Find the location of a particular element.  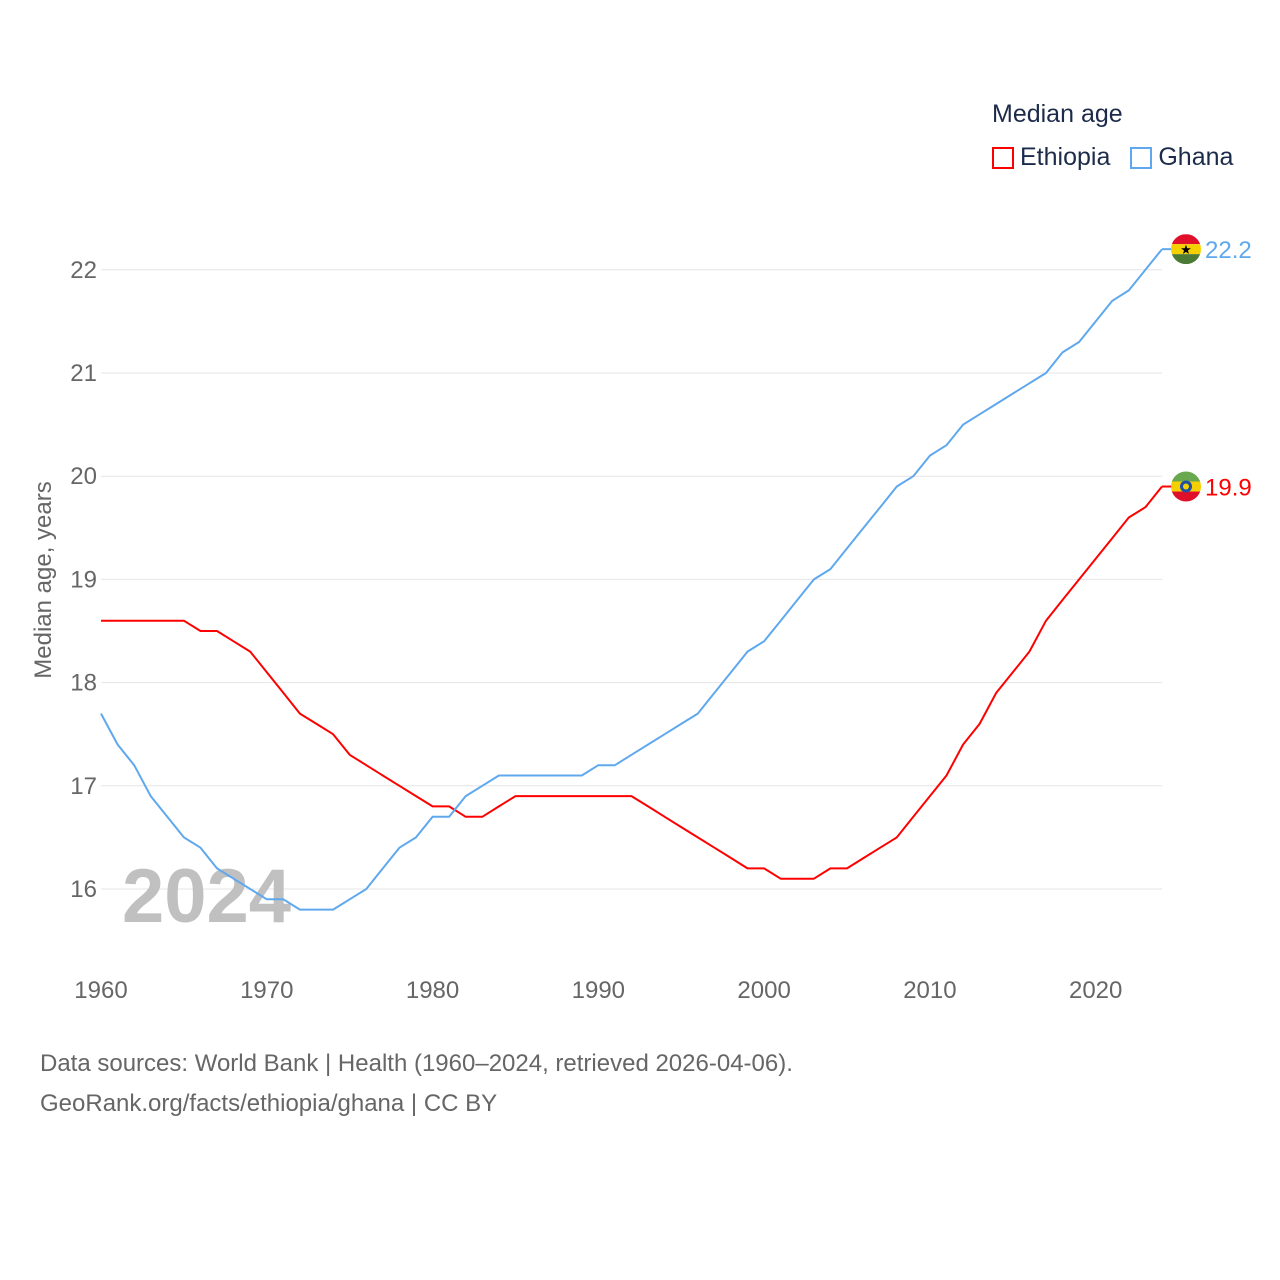

legend: Ethiopia Ghana is located at coordinates (1112, 157).